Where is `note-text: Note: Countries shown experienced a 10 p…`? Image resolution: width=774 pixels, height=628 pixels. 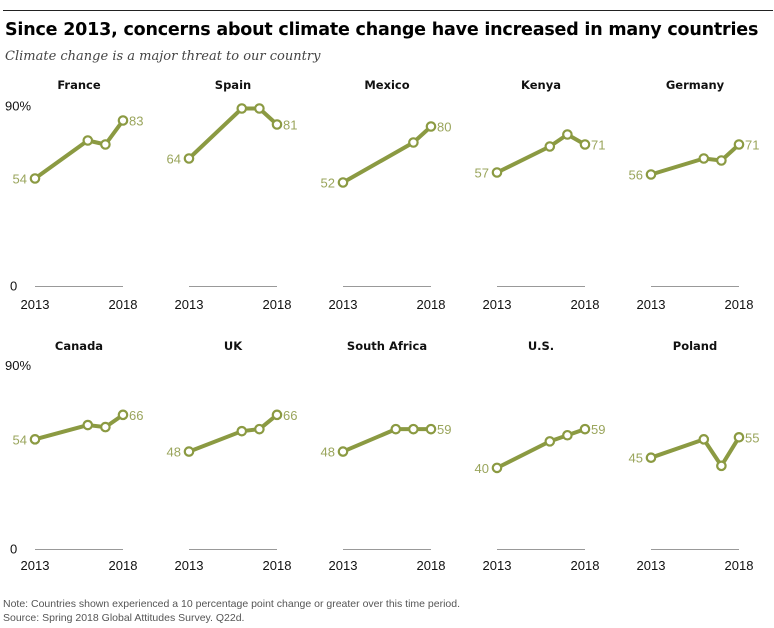
note-text: Note: Countries shown experienced a 10 p… is located at coordinates (232, 604).